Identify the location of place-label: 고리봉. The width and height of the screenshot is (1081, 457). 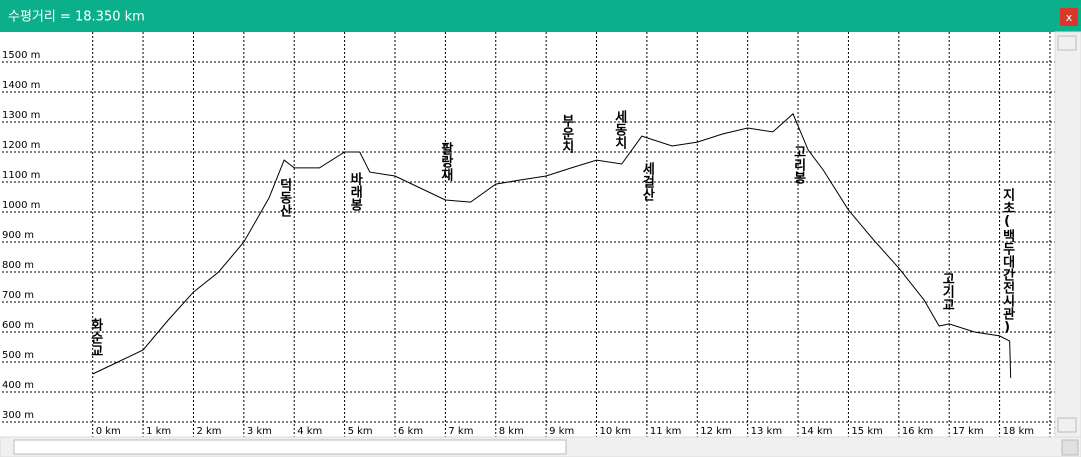
(798, 165).